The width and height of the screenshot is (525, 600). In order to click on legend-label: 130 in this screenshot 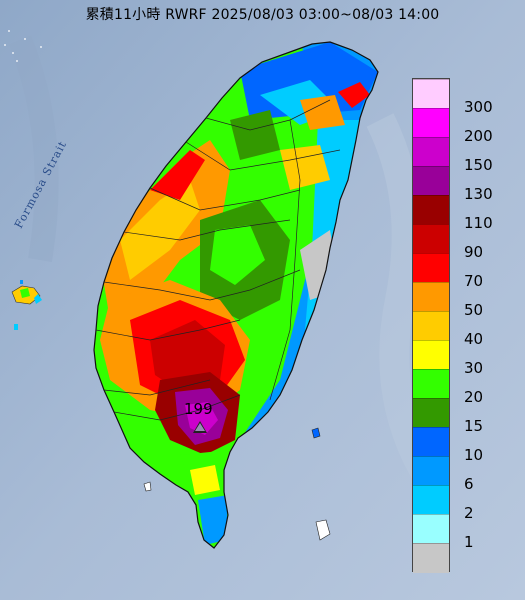, I will do `click(478, 194)`.